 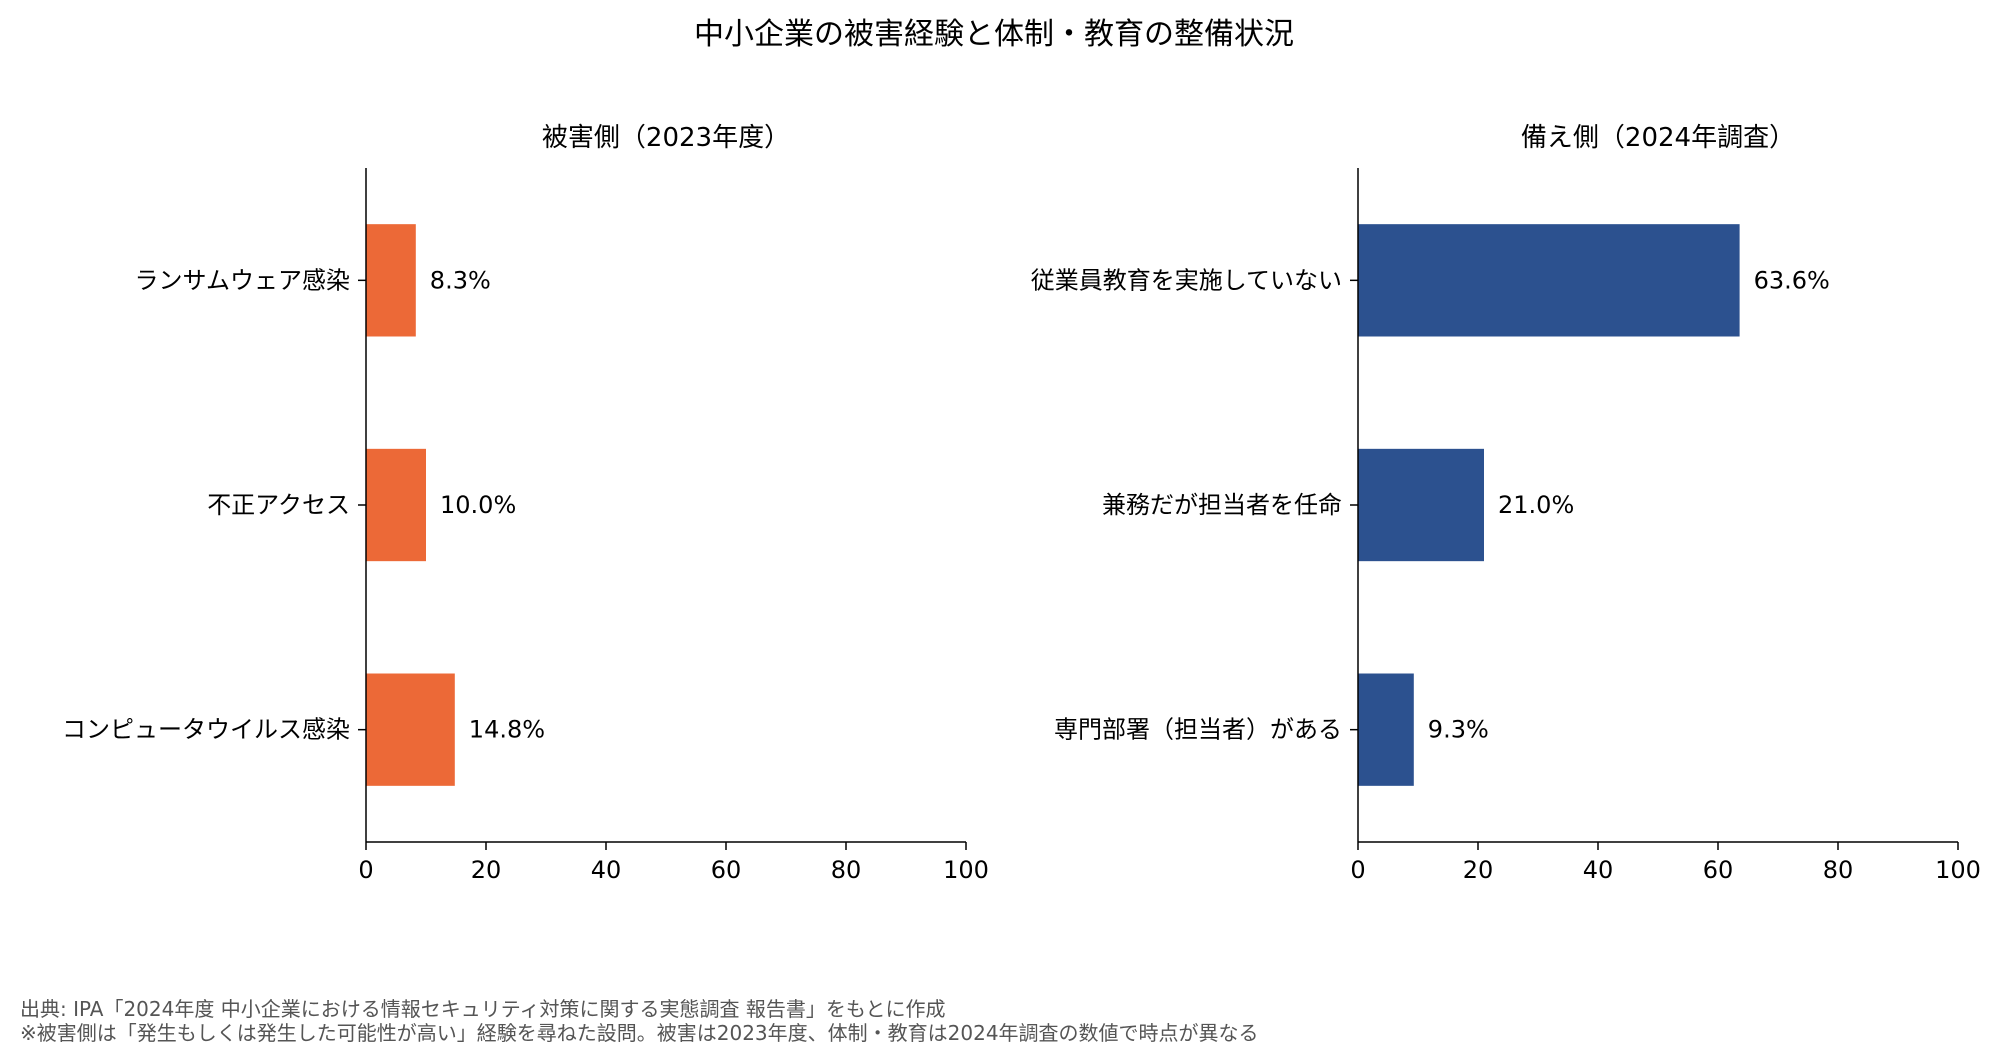 I want to click on prep-x-tick-label: 100, so click(x=1958, y=870).